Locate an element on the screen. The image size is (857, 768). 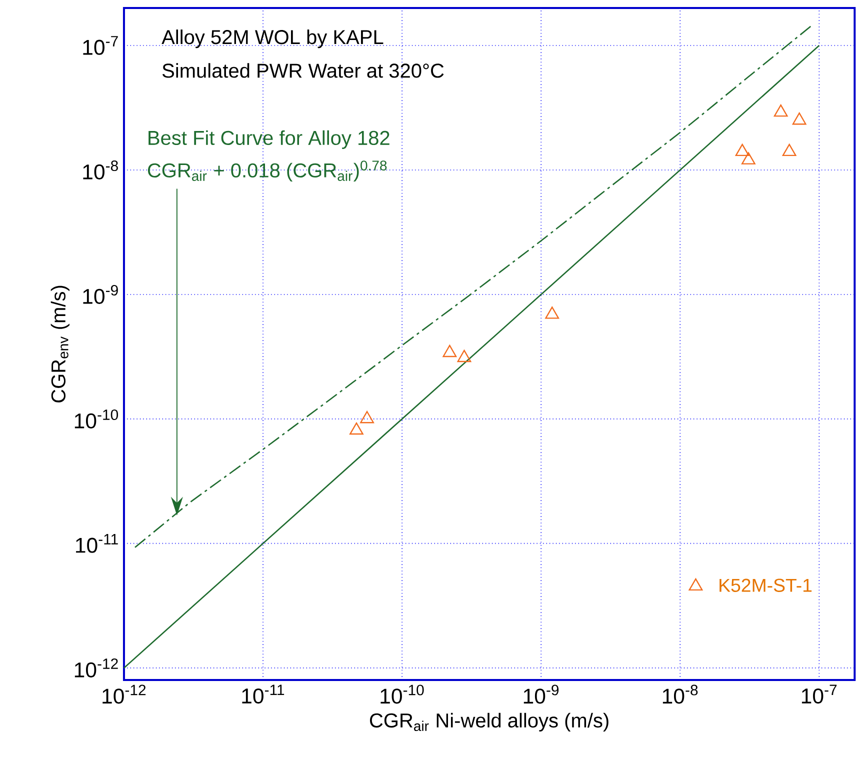
x-axis-title: CGR$_{air}$ Ni-weld alloys (m/s) is located at coordinates (489, 722).